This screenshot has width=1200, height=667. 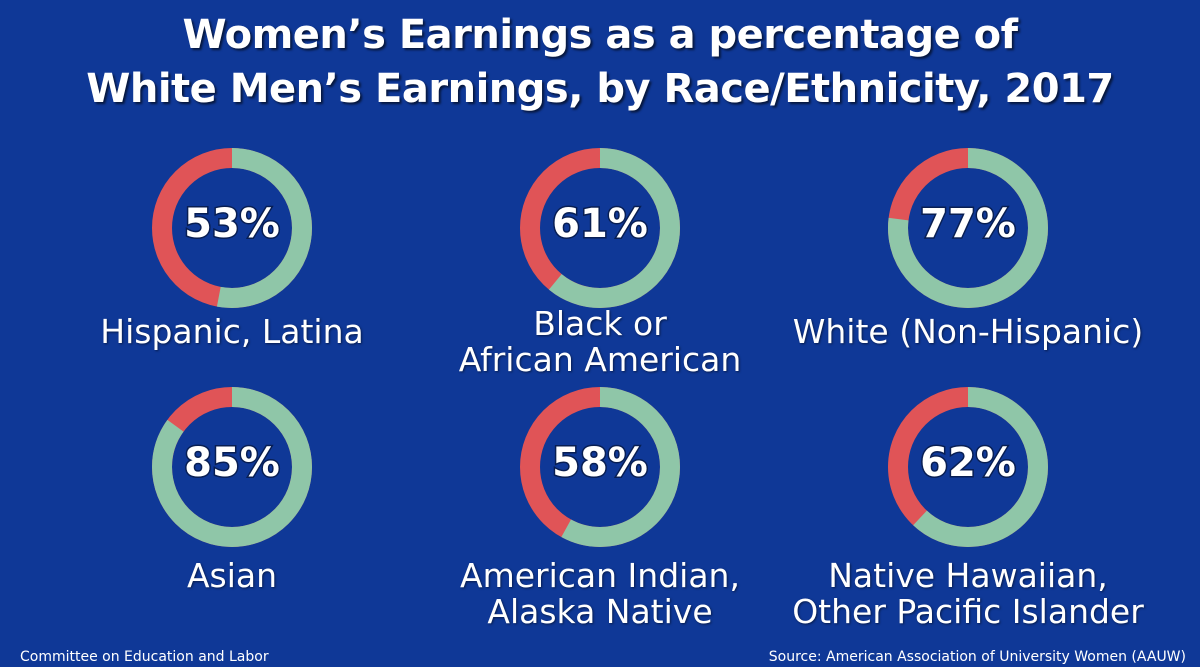 I want to click on donut-percentage-label: 77%, so click(x=968, y=224).